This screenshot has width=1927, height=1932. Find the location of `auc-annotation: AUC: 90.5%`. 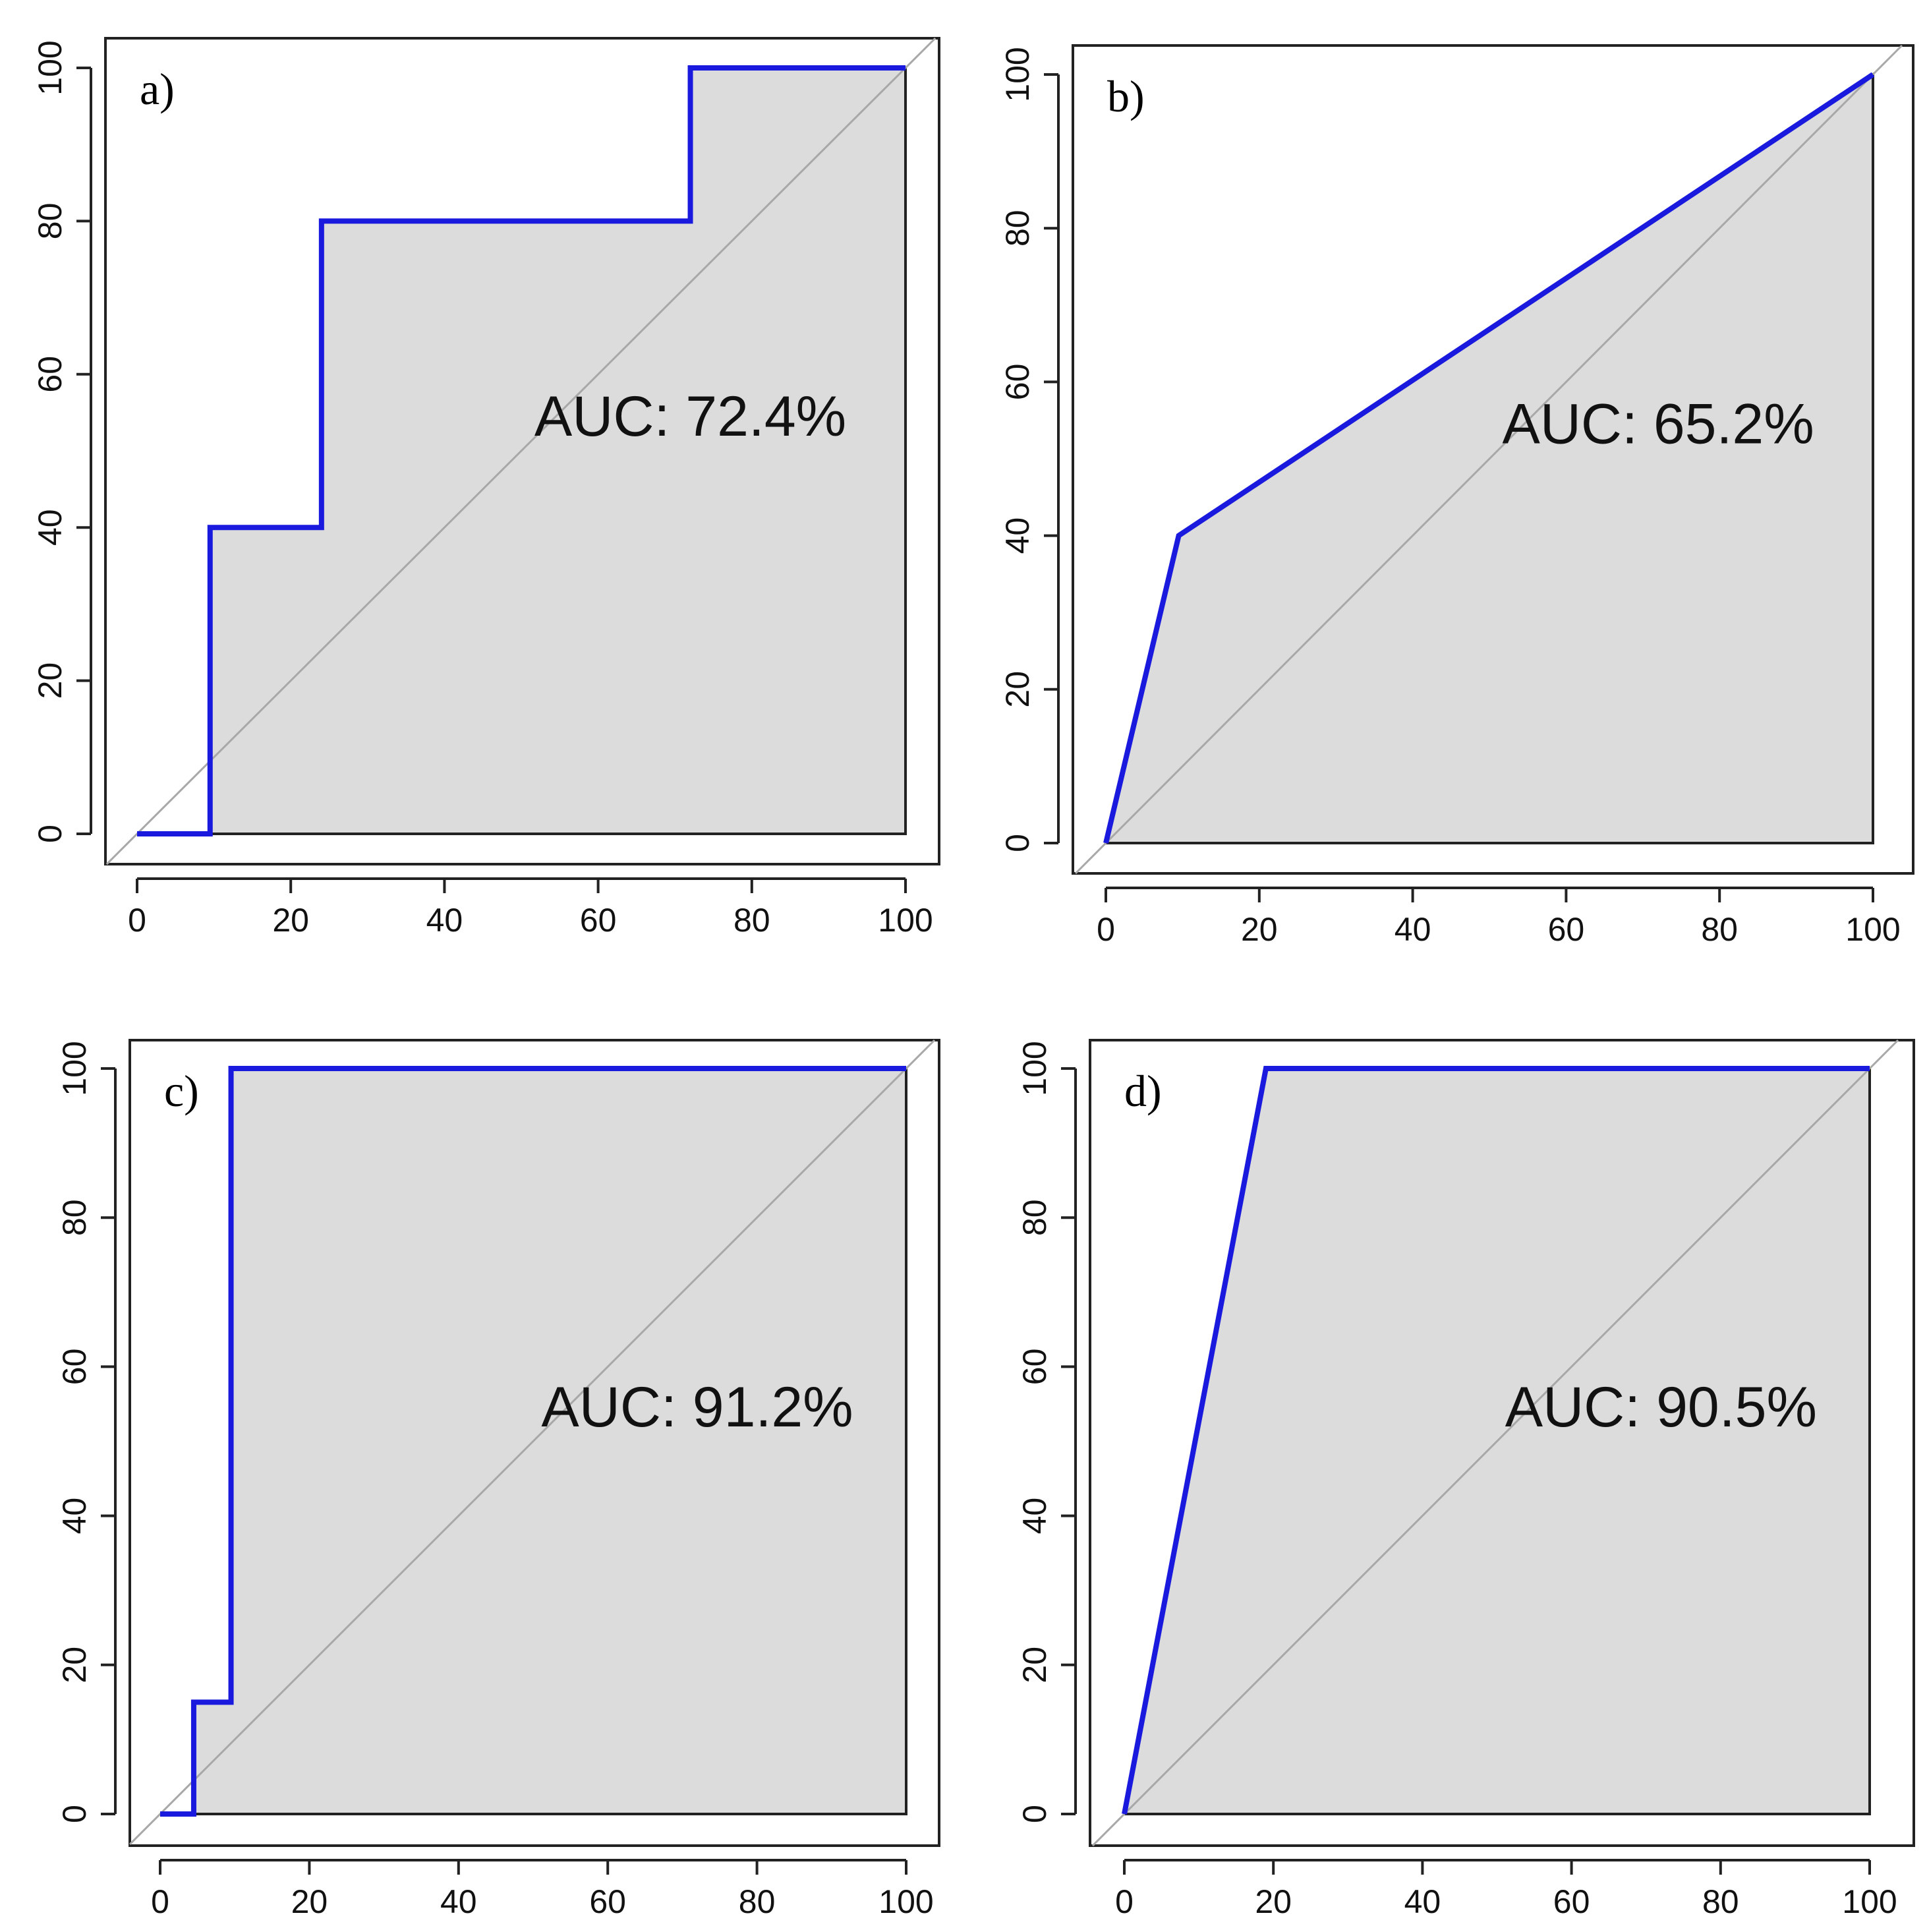

auc-annotation: AUC: 90.5% is located at coordinates (1661, 1407).